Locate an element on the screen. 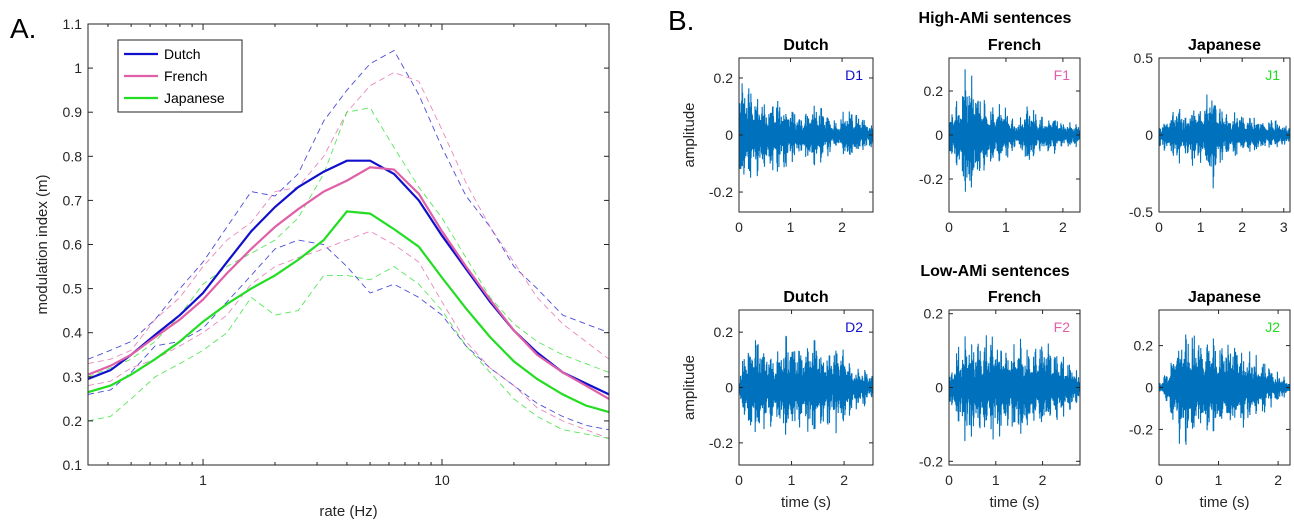 The image size is (1294, 524). y-tick-label: 1.1 is located at coordinates (73, 24).